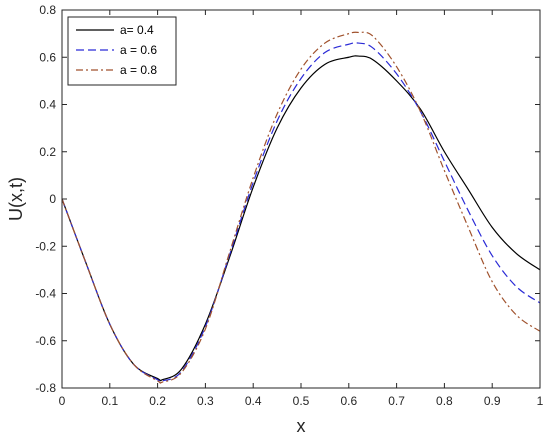  Describe the element at coordinates (396, 401) in the screenshot. I see `x-tick-label: 0.7` at that location.